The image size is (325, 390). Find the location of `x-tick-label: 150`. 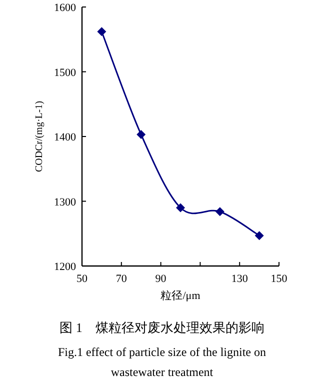

x-tick-label: 150 is located at coordinates (279, 279).